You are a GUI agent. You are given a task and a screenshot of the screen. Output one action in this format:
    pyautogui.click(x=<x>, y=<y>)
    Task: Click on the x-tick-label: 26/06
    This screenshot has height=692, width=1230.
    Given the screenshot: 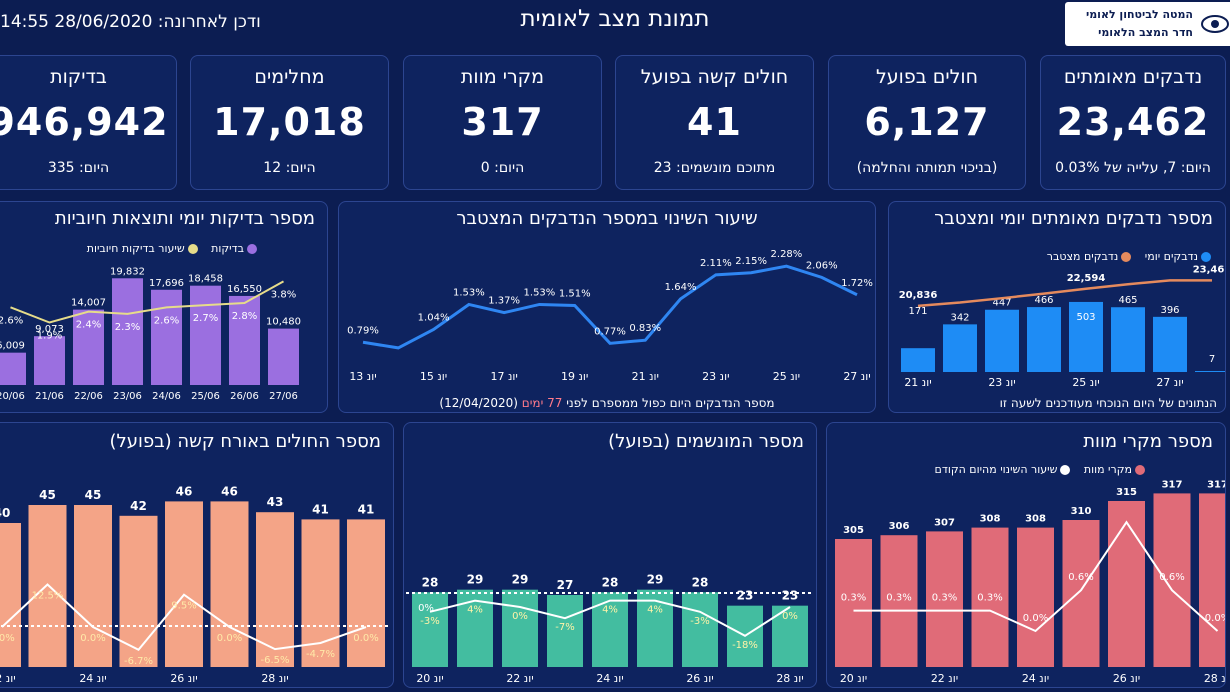 What is the action you would take?
    pyautogui.click(x=244, y=396)
    